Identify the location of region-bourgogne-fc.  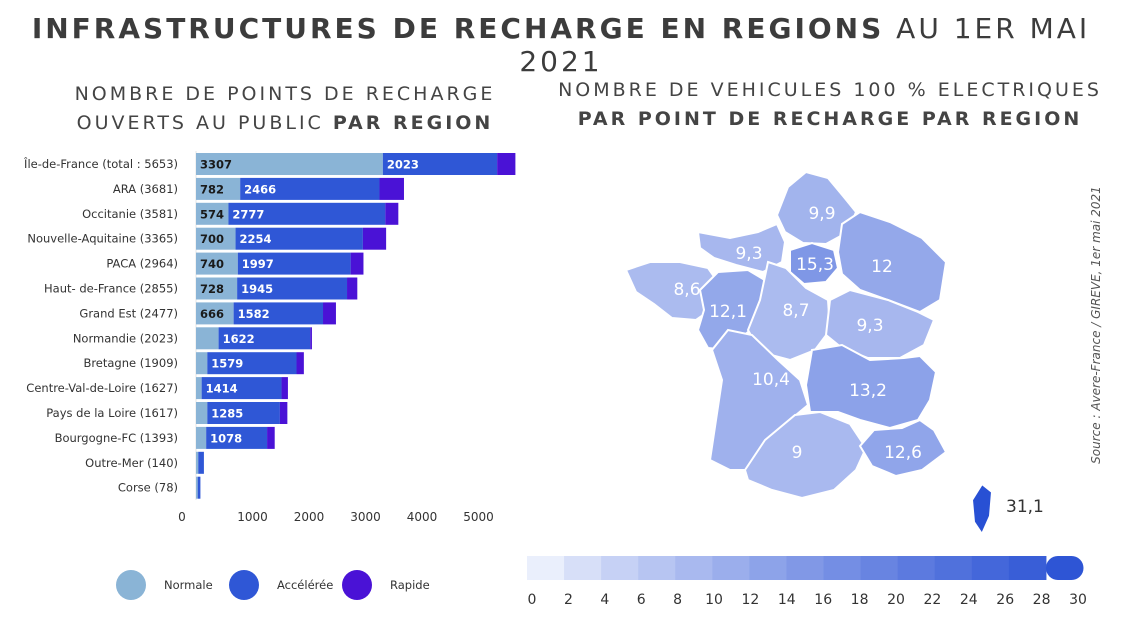
(880, 323).